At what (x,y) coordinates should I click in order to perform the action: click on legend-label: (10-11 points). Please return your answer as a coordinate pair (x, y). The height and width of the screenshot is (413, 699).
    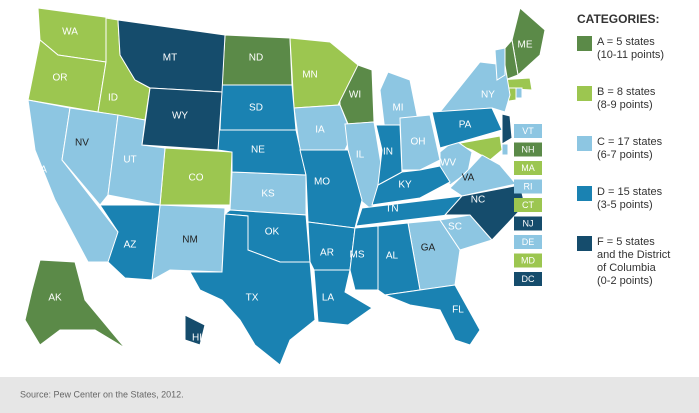
    Looking at the image, I should click on (630, 55).